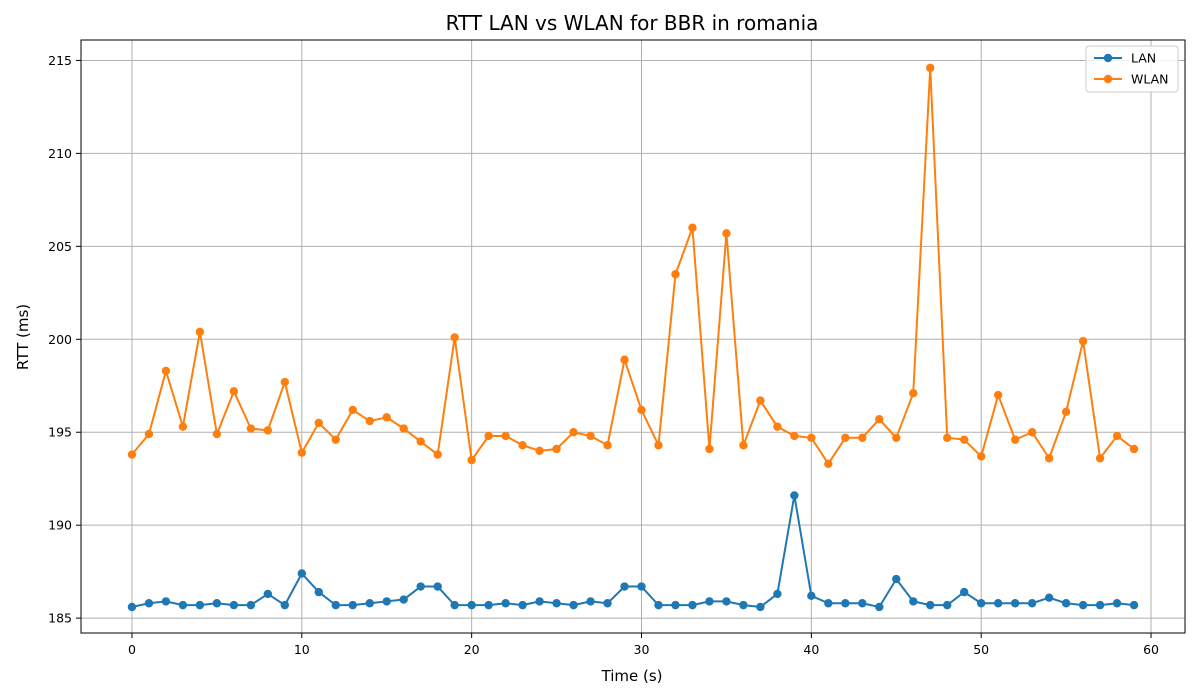 The image size is (1200, 700). What do you see at coordinates (1151, 649) in the screenshot?
I see `x-tick-label: 60` at bounding box center [1151, 649].